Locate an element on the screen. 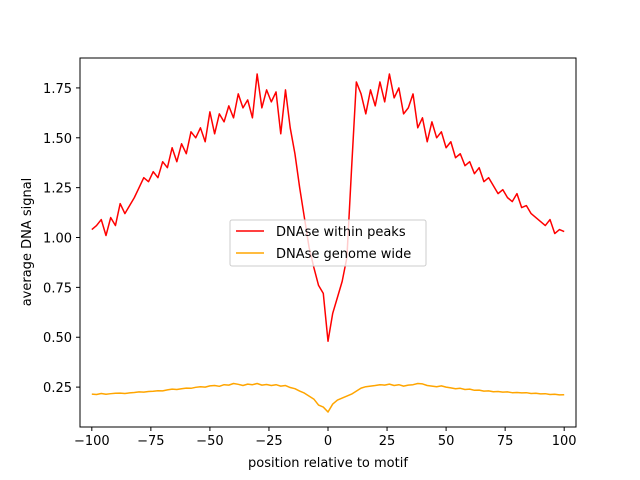  y-tick-label: 0.50 is located at coordinates (57, 338).